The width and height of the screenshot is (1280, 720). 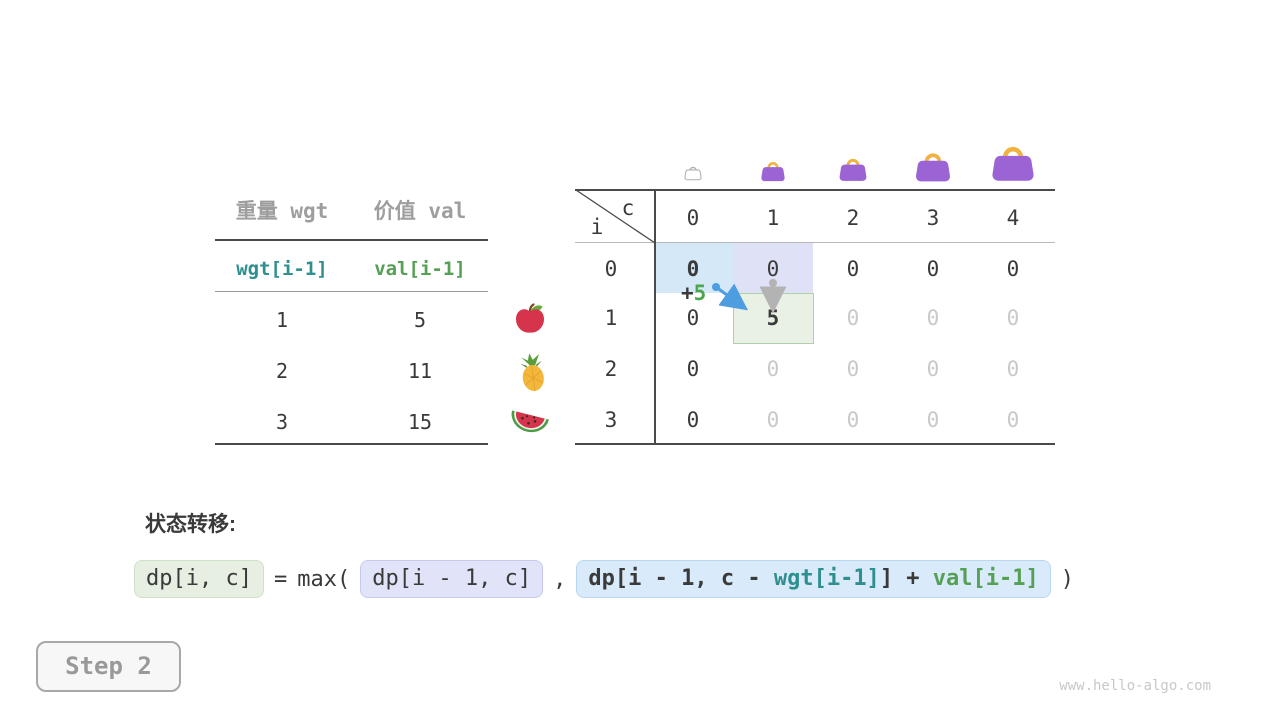 I want to click on dp-cell-r3c3: 0, so click(x=933, y=420).